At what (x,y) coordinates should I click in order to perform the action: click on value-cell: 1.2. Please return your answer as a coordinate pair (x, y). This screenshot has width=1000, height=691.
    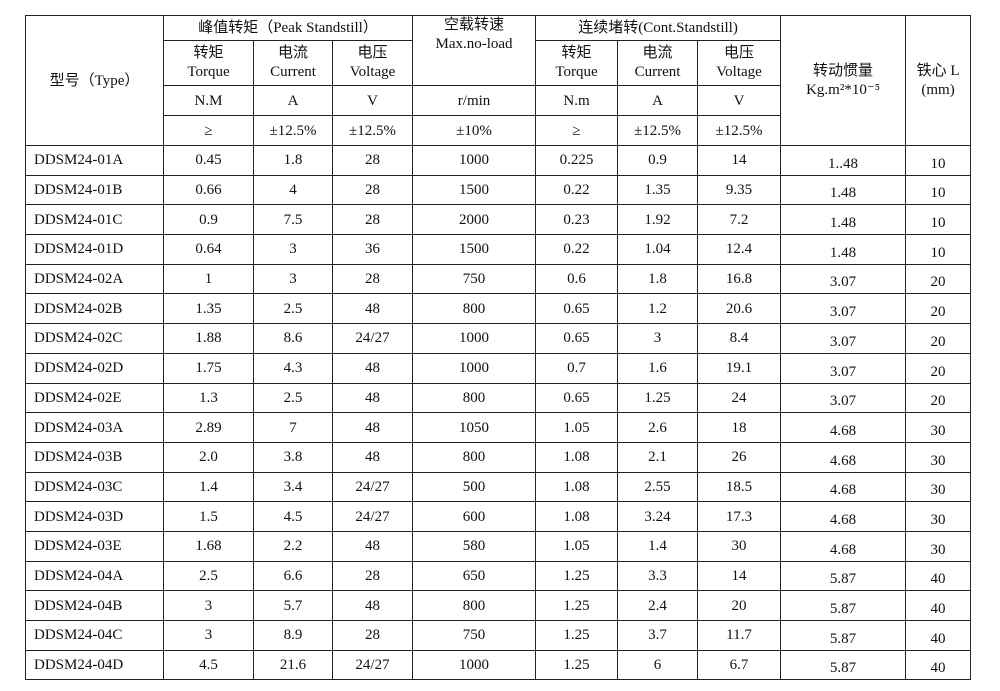
    Looking at the image, I should click on (658, 309).